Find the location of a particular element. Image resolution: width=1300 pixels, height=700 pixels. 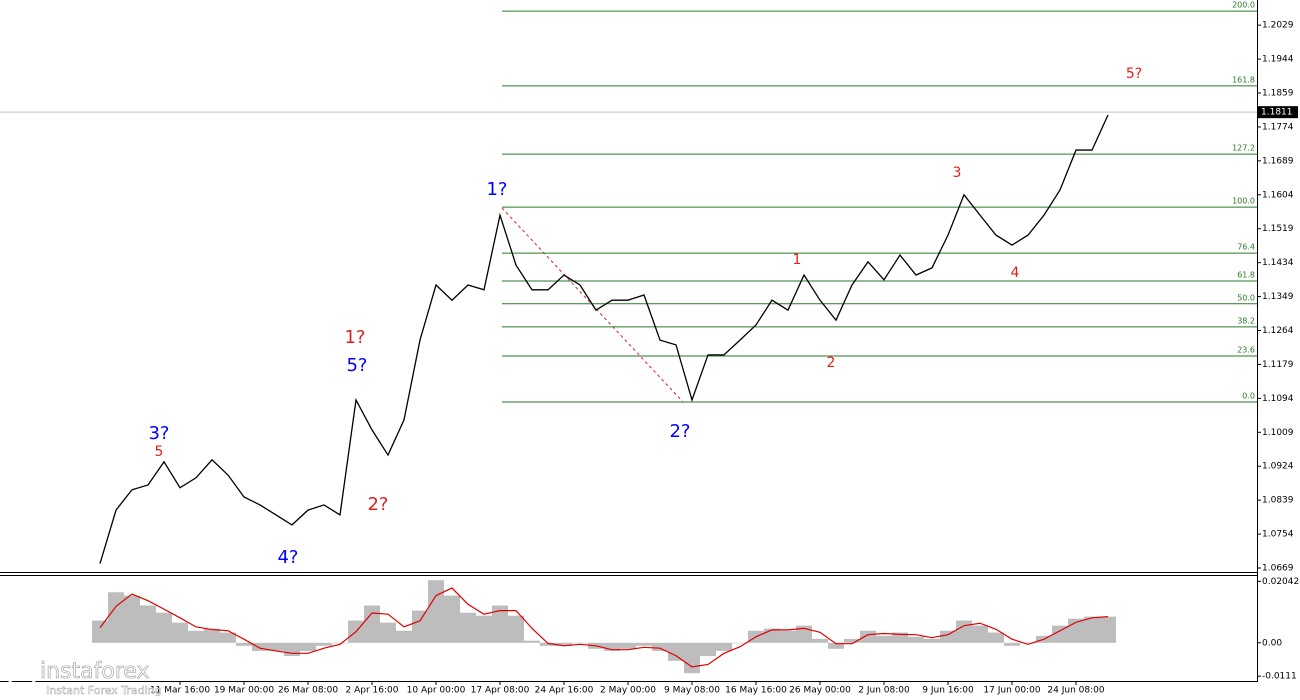

y-tick-label: 1.1689 is located at coordinates (1278, 161).